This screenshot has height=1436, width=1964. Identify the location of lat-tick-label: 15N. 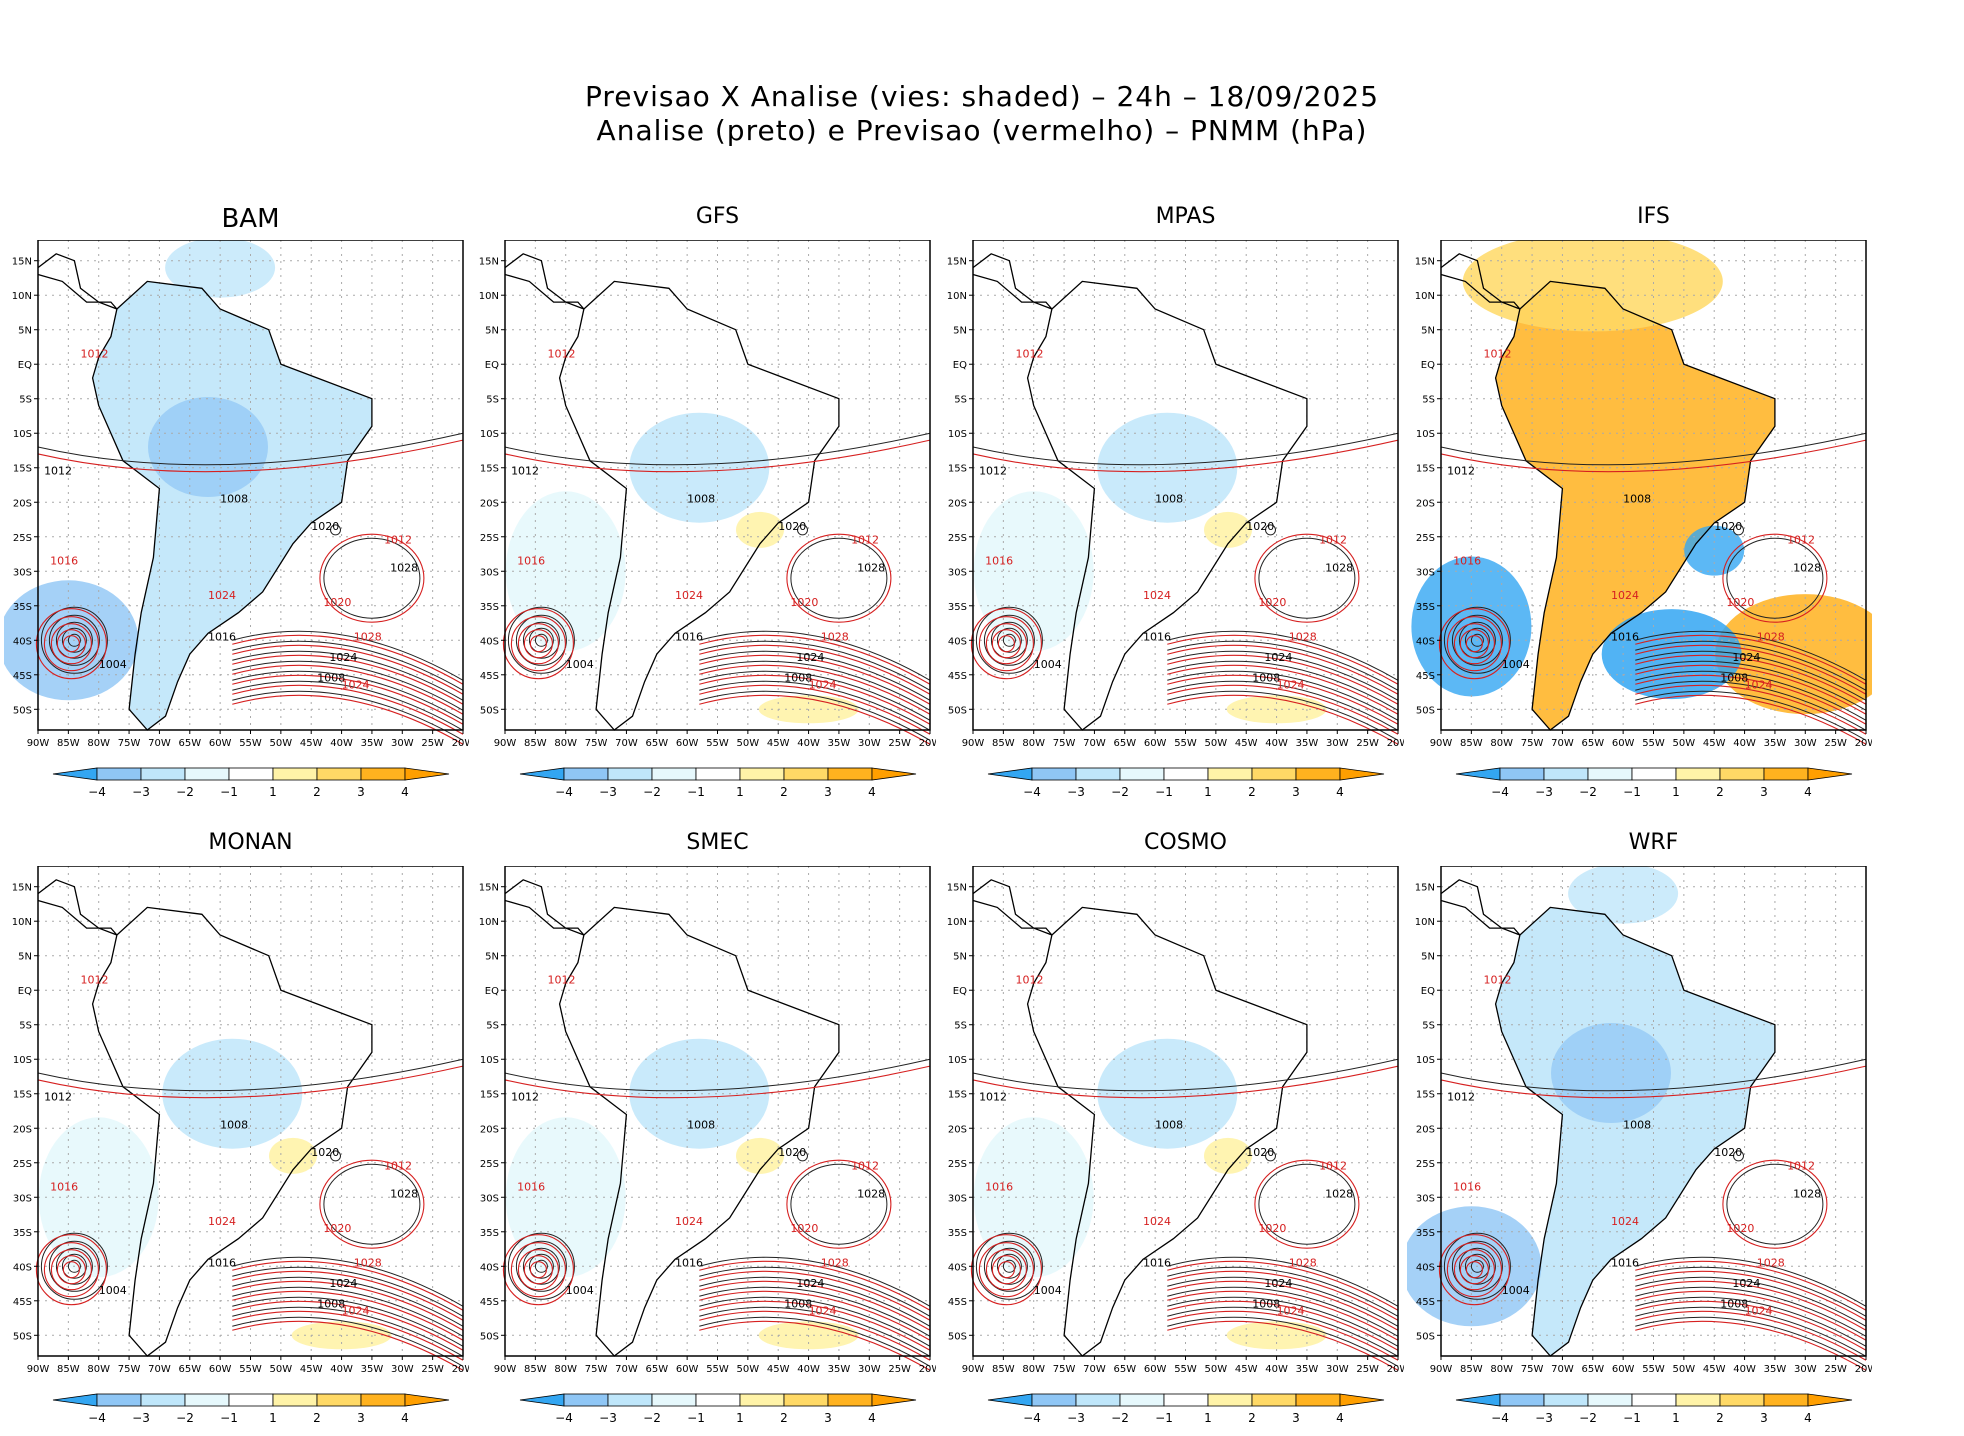
(1425, 262).